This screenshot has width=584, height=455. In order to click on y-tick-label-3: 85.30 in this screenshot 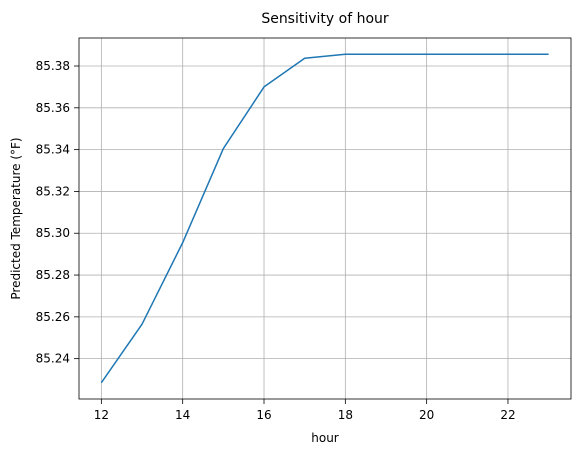, I will do `click(53, 233)`.